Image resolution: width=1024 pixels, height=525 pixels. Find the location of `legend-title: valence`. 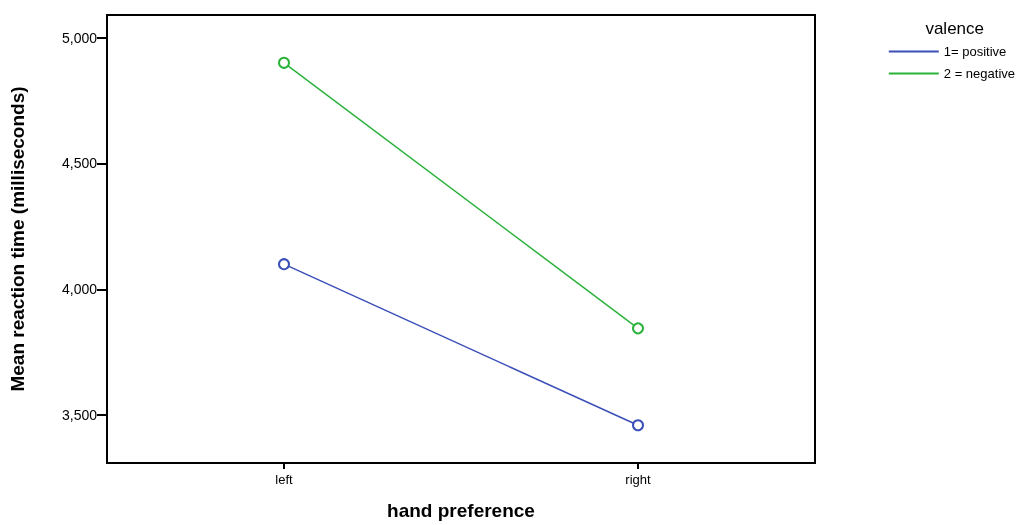

legend-title: valence is located at coordinates (955, 28).